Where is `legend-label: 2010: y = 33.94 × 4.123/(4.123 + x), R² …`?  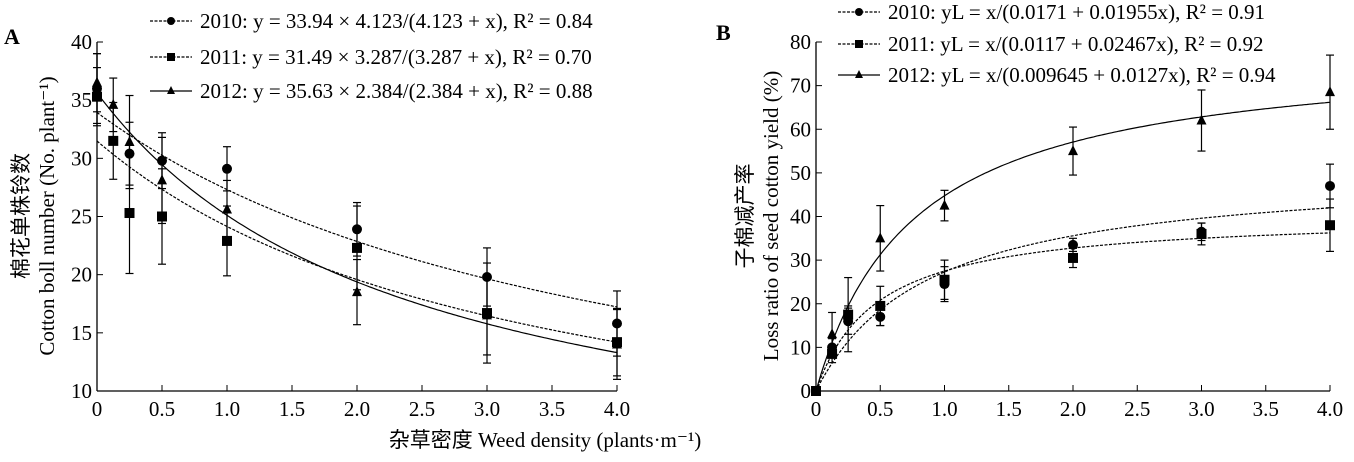
legend-label: 2010: y = 33.94 × 4.123/(4.123 + x), R² … is located at coordinates (396, 21).